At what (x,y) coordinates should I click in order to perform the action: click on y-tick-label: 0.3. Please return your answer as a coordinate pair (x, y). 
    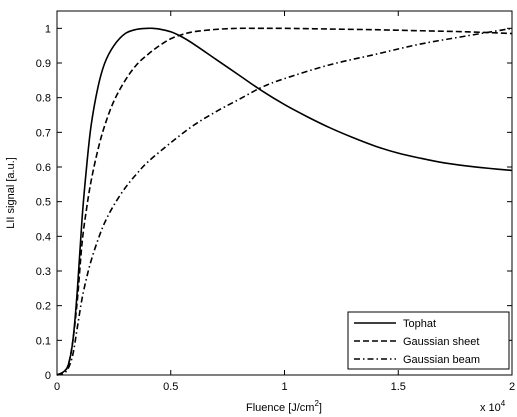
    Looking at the image, I should click on (43, 272).